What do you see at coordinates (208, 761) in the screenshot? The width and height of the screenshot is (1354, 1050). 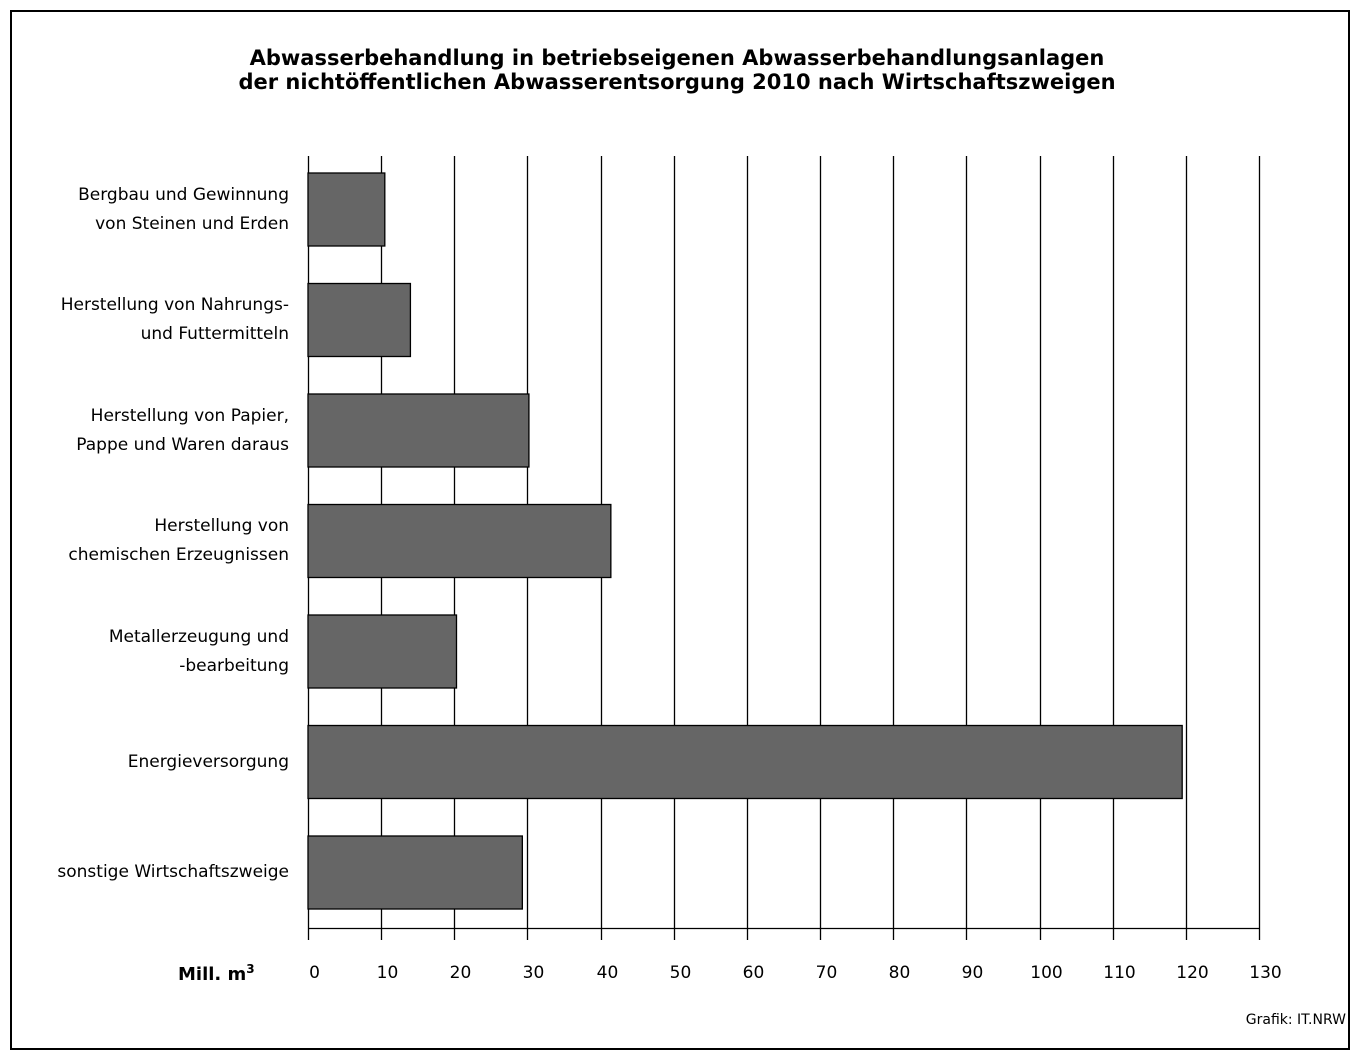 I see `category-label: Energieversorgung` at bounding box center [208, 761].